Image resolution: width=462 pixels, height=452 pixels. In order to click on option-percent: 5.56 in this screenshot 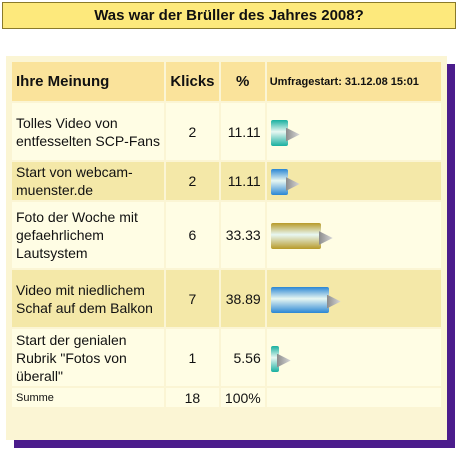, I will do `click(242, 357)`.